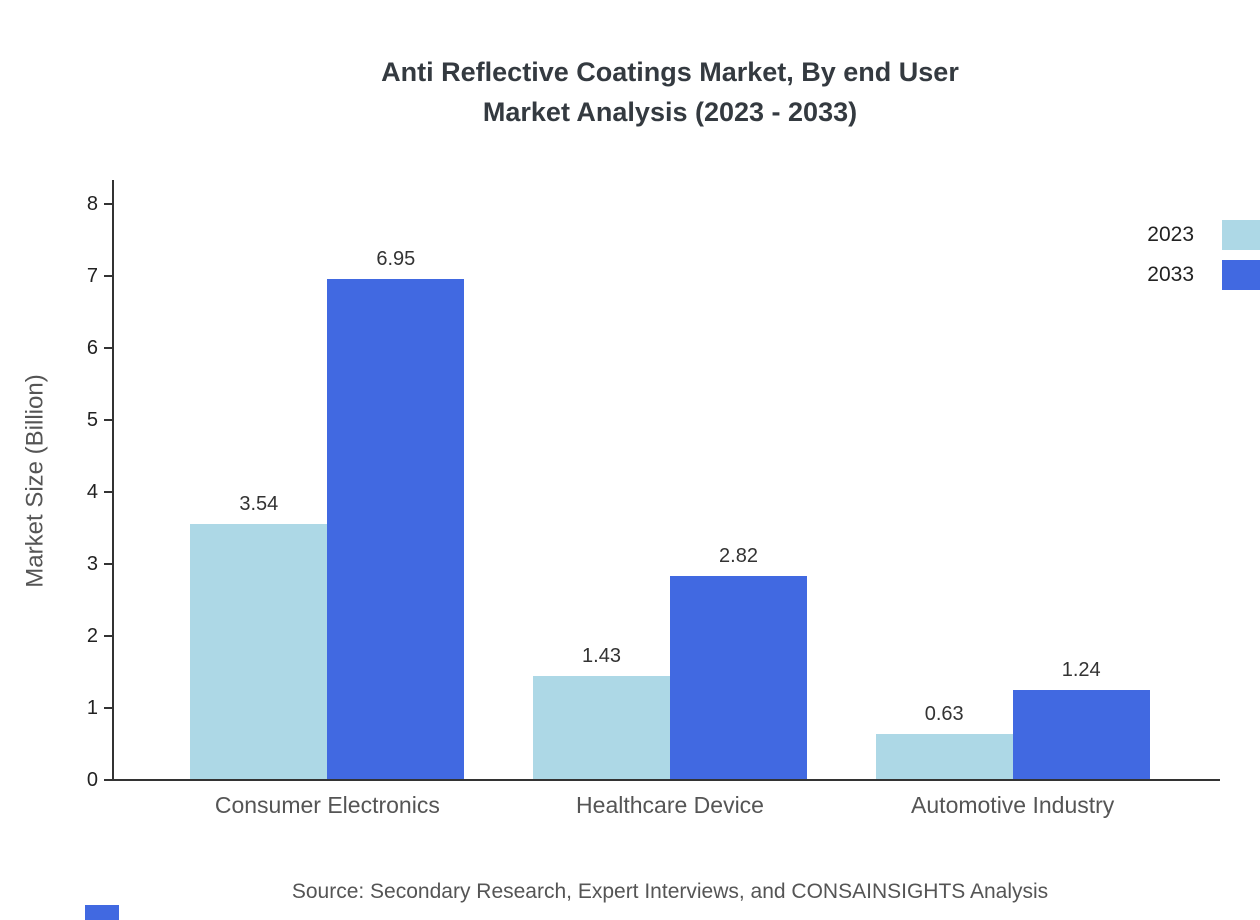 The width and height of the screenshot is (1260, 920). What do you see at coordinates (92, 348) in the screenshot?
I see `y-tick-label: 6` at bounding box center [92, 348].